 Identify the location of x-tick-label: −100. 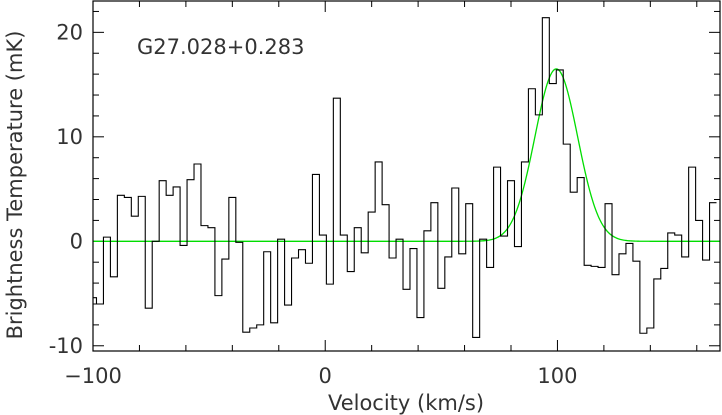
(93, 376).